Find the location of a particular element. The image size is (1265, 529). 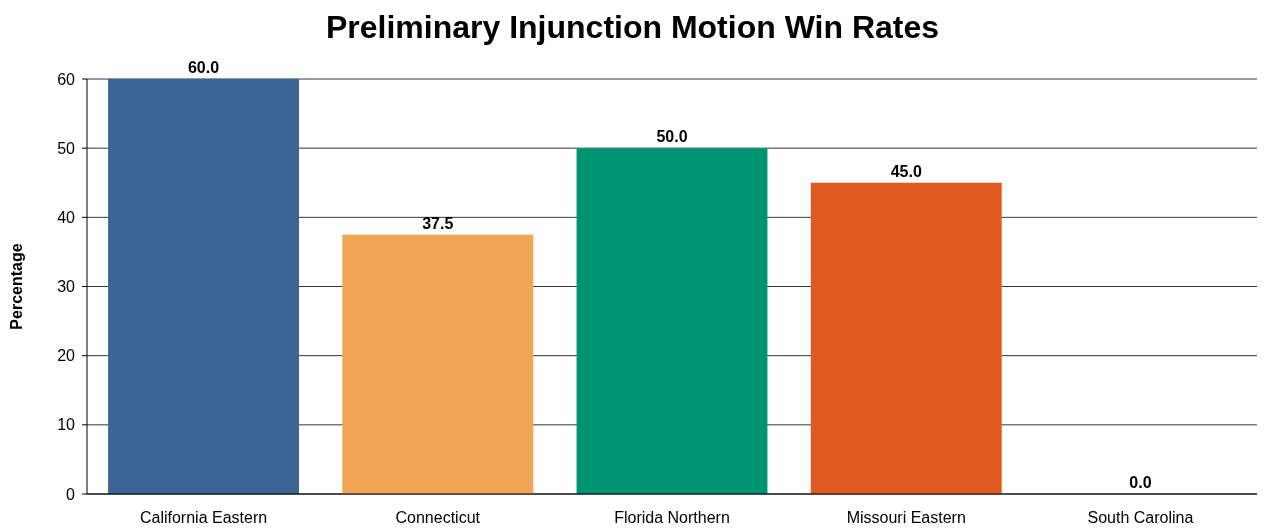

x-tick-label: Florida Northern is located at coordinates (672, 517).